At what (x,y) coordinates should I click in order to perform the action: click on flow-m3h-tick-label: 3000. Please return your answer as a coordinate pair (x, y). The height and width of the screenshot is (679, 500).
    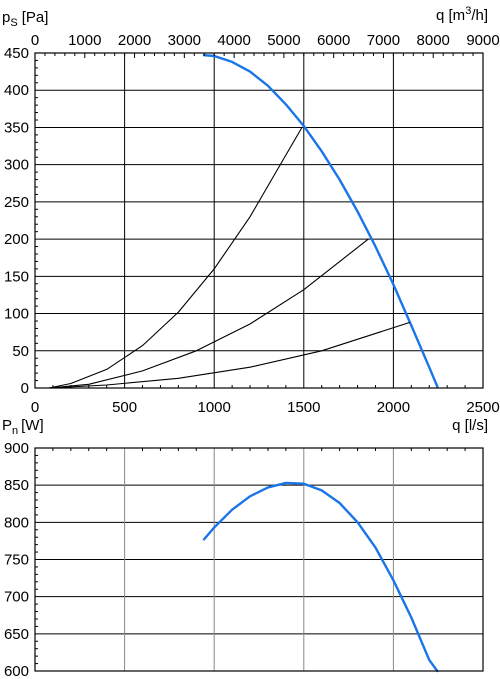
    Looking at the image, I should click on (184, 40).